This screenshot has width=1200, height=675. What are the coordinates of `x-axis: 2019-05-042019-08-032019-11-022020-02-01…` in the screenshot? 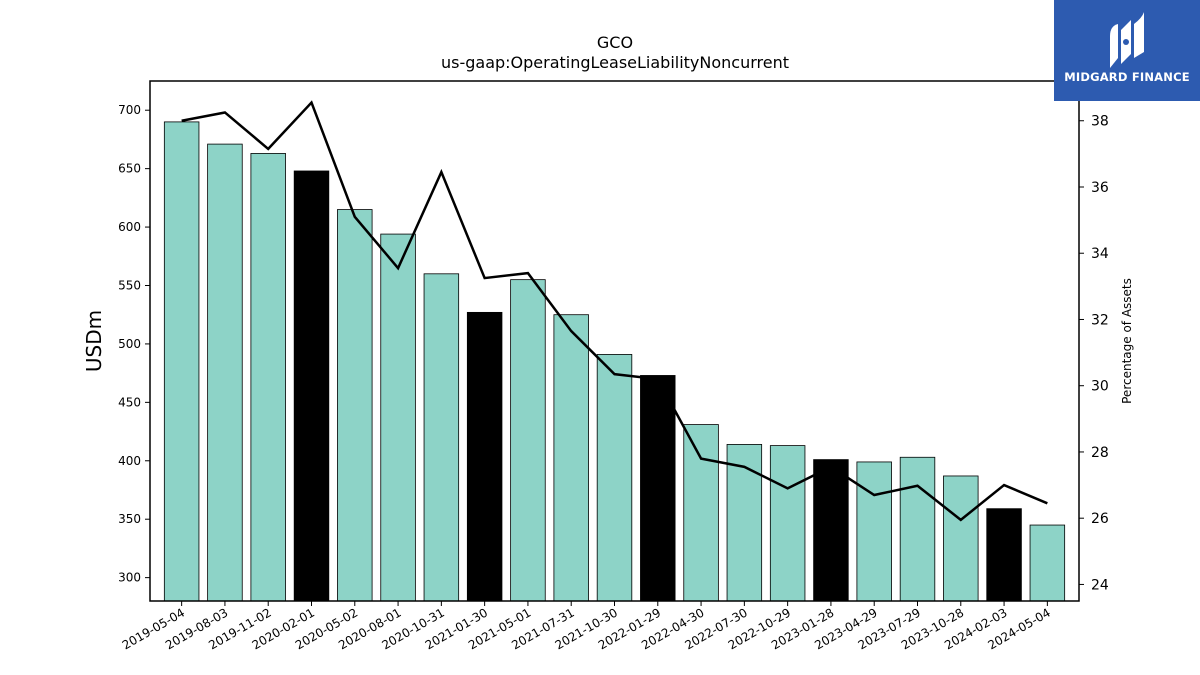 It's located at (586, 626).